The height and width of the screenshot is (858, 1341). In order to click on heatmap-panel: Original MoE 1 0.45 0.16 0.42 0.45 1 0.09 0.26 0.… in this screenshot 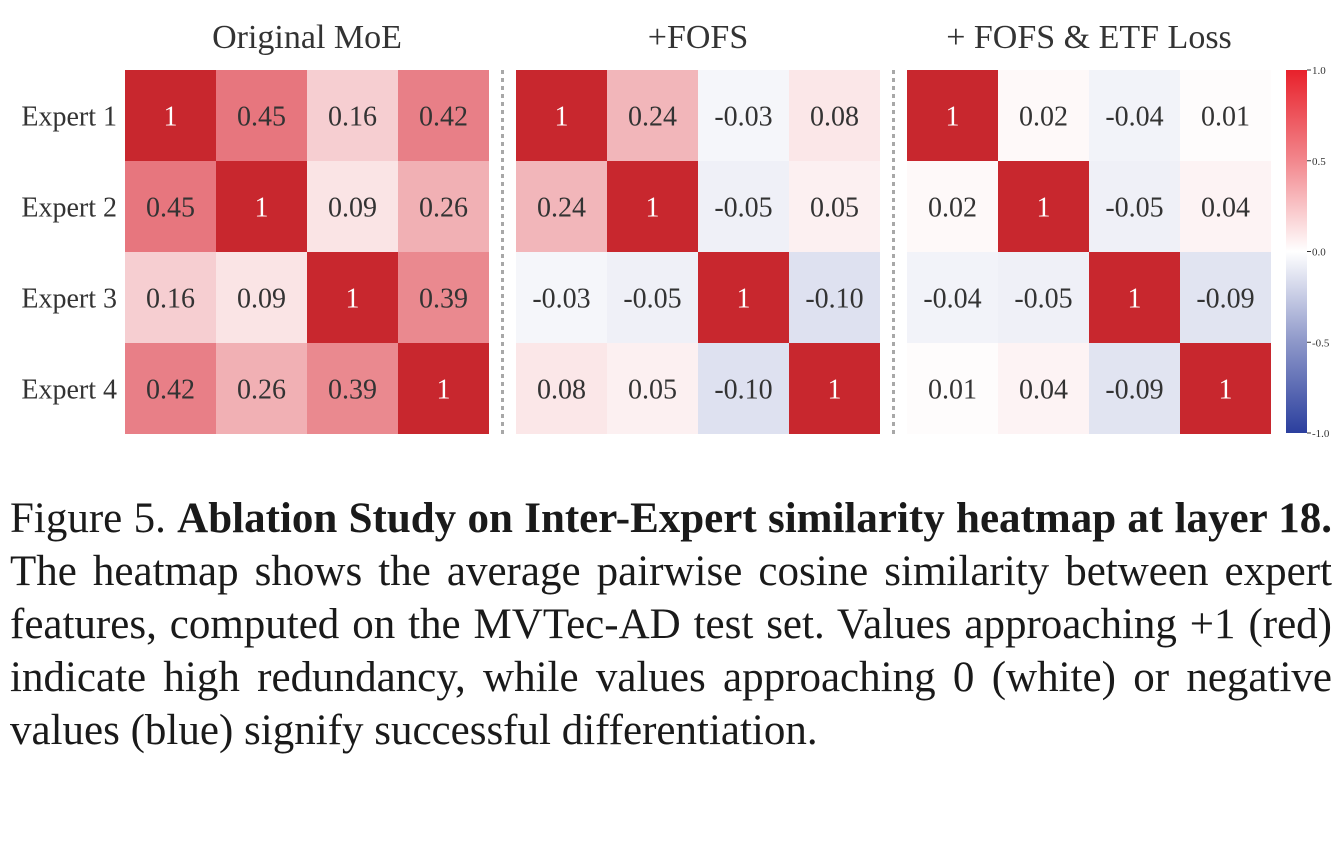, I will do `click(307, 226)`.